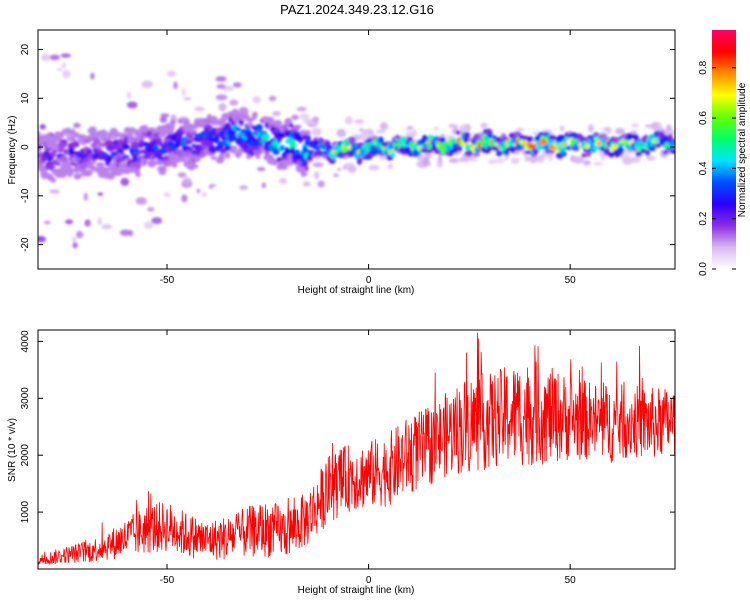 This screenshot has width=750, height=600. I want to click on spectrogram-x-tick-label: 0, so click(369, 280).